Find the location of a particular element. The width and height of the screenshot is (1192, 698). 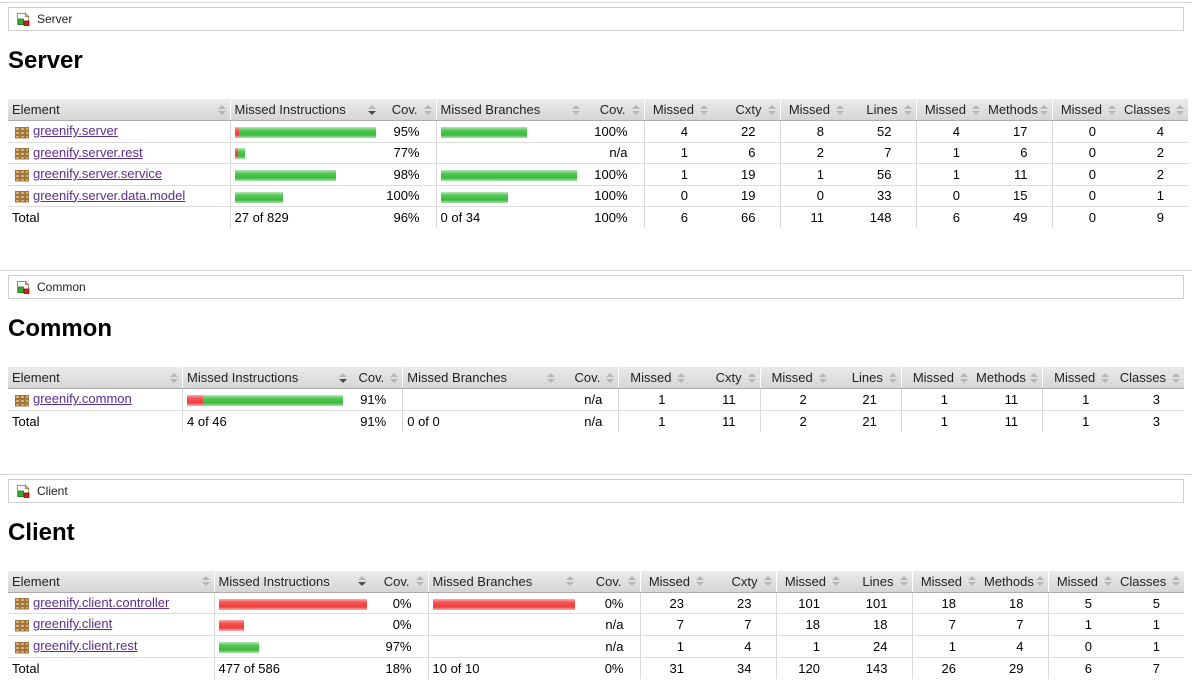

lines-cell: 18 is located at coordinates (878, 624).